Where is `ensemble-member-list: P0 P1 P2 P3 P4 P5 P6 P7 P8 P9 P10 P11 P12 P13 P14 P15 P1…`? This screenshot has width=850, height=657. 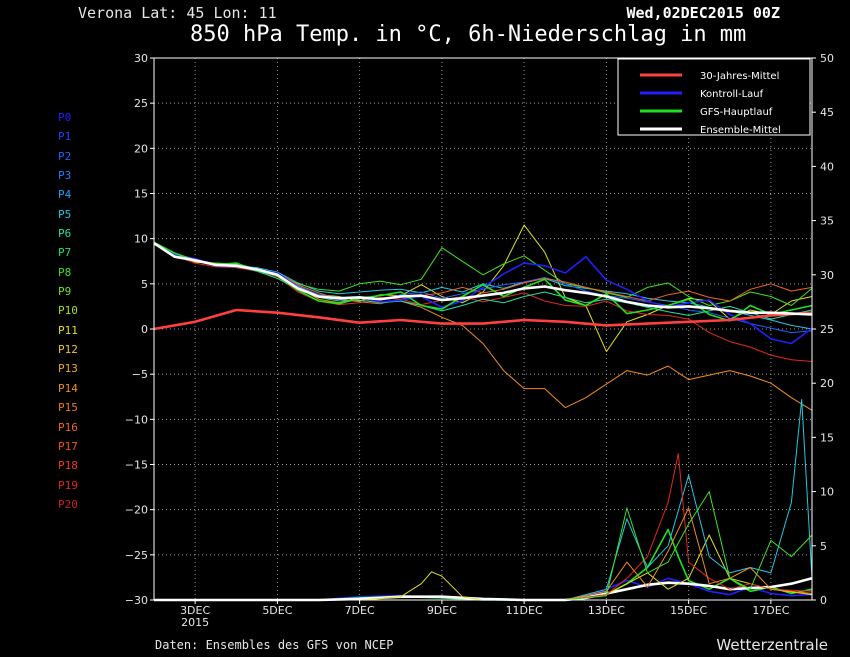
ensemble-member-list: P0 P1 P2 P3 P4 P5 P6 P7 P8 P9 P10 P11 P12 P13 P14 P15 P1… is located at coordinates (68, 311).